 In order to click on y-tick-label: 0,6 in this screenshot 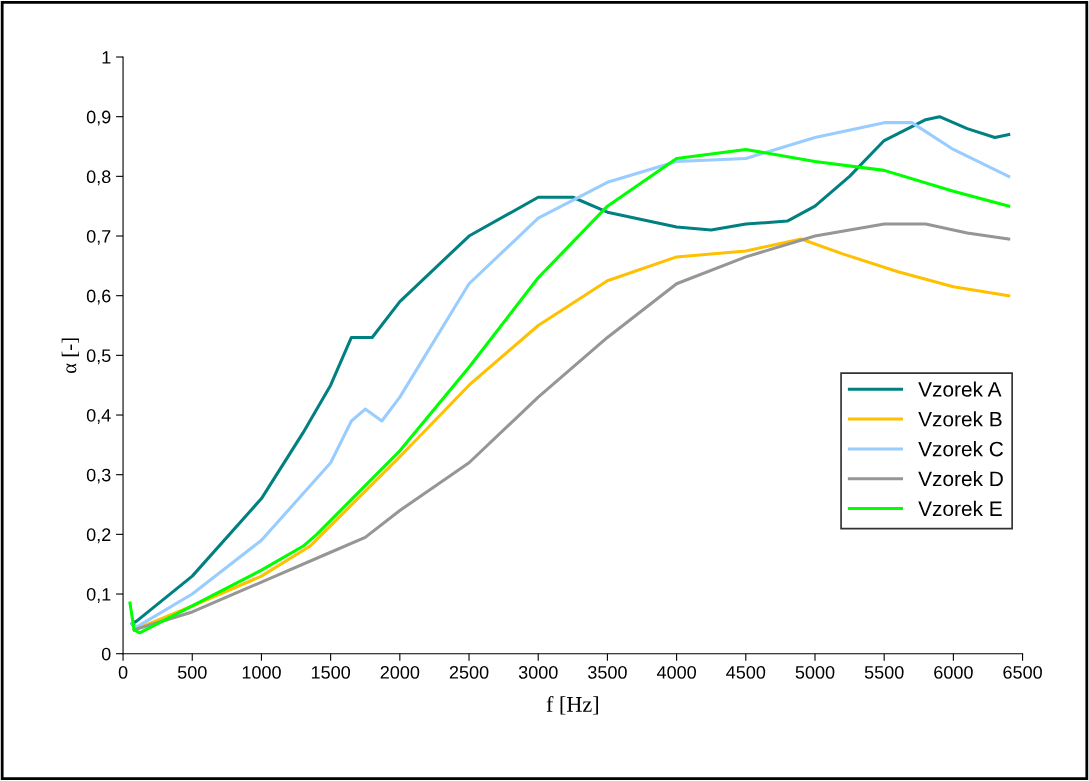, I will do `click(98, 297)`.